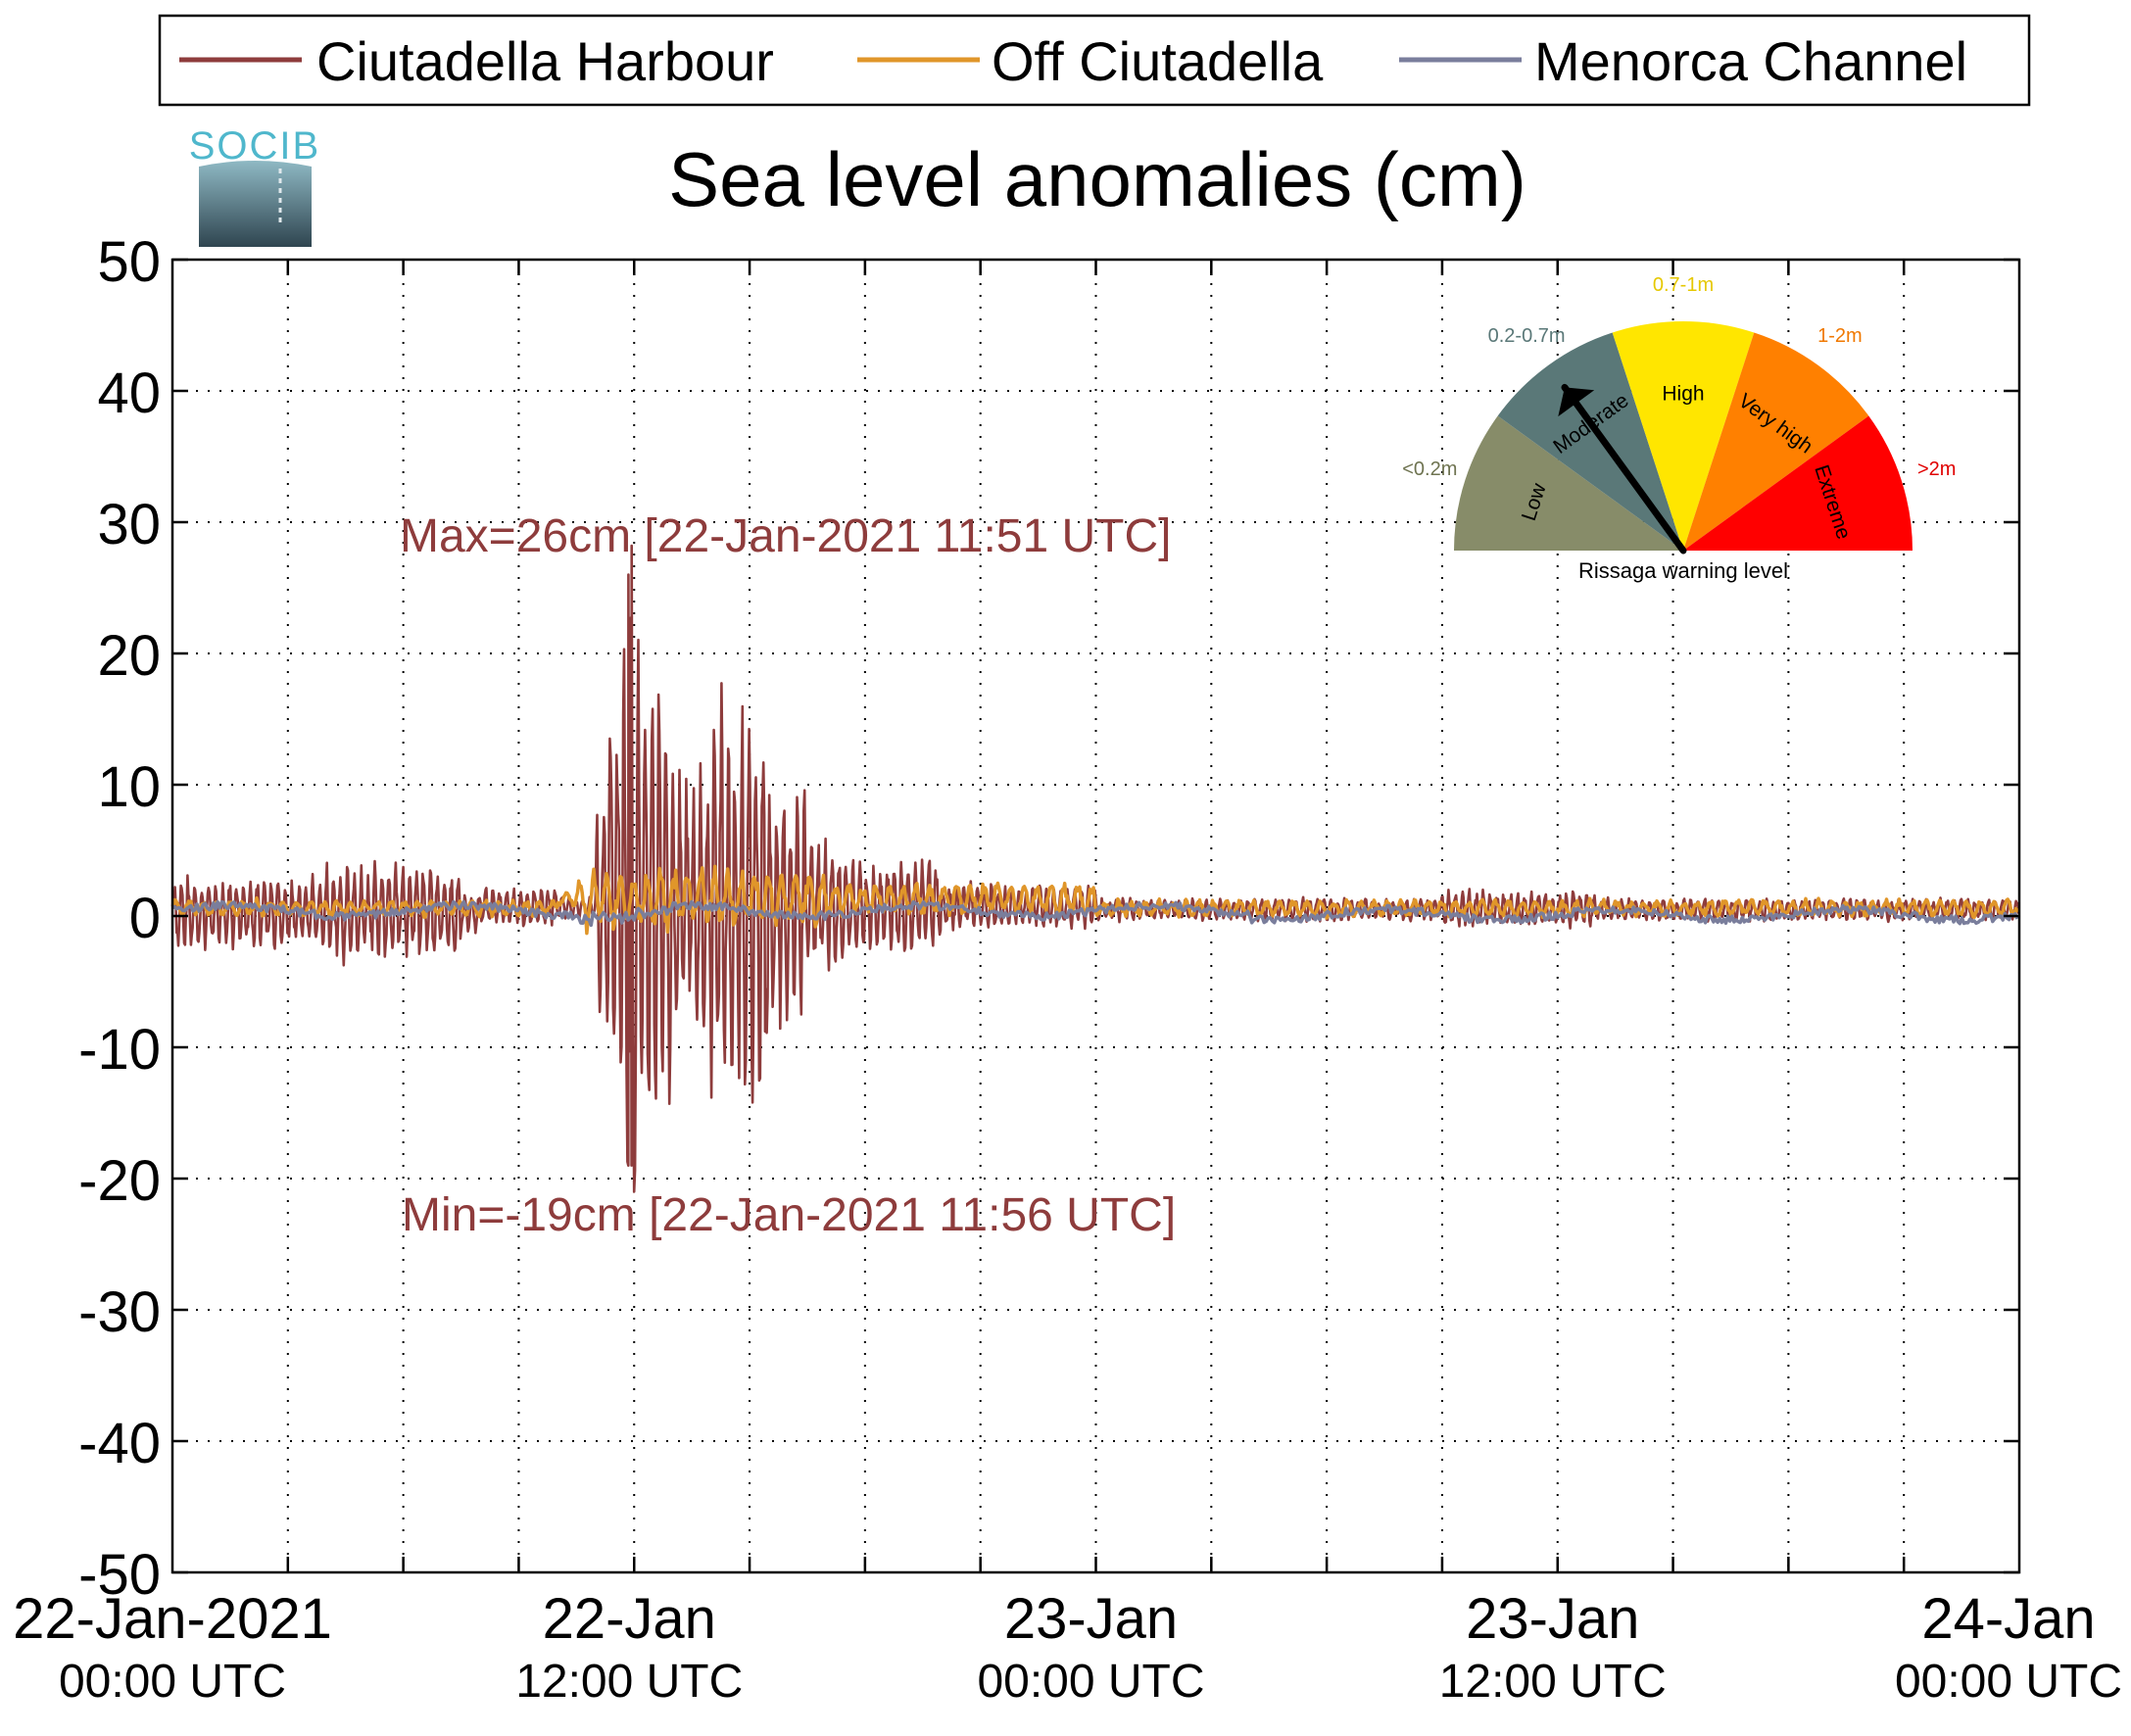 The height and width of the screenshot is (1736, 2131). What do you see at coordinates (1527, 336) in the screenshot?
I see `gauge-range-label: 0.2-0.7m` at bounding box center [1527, 336].